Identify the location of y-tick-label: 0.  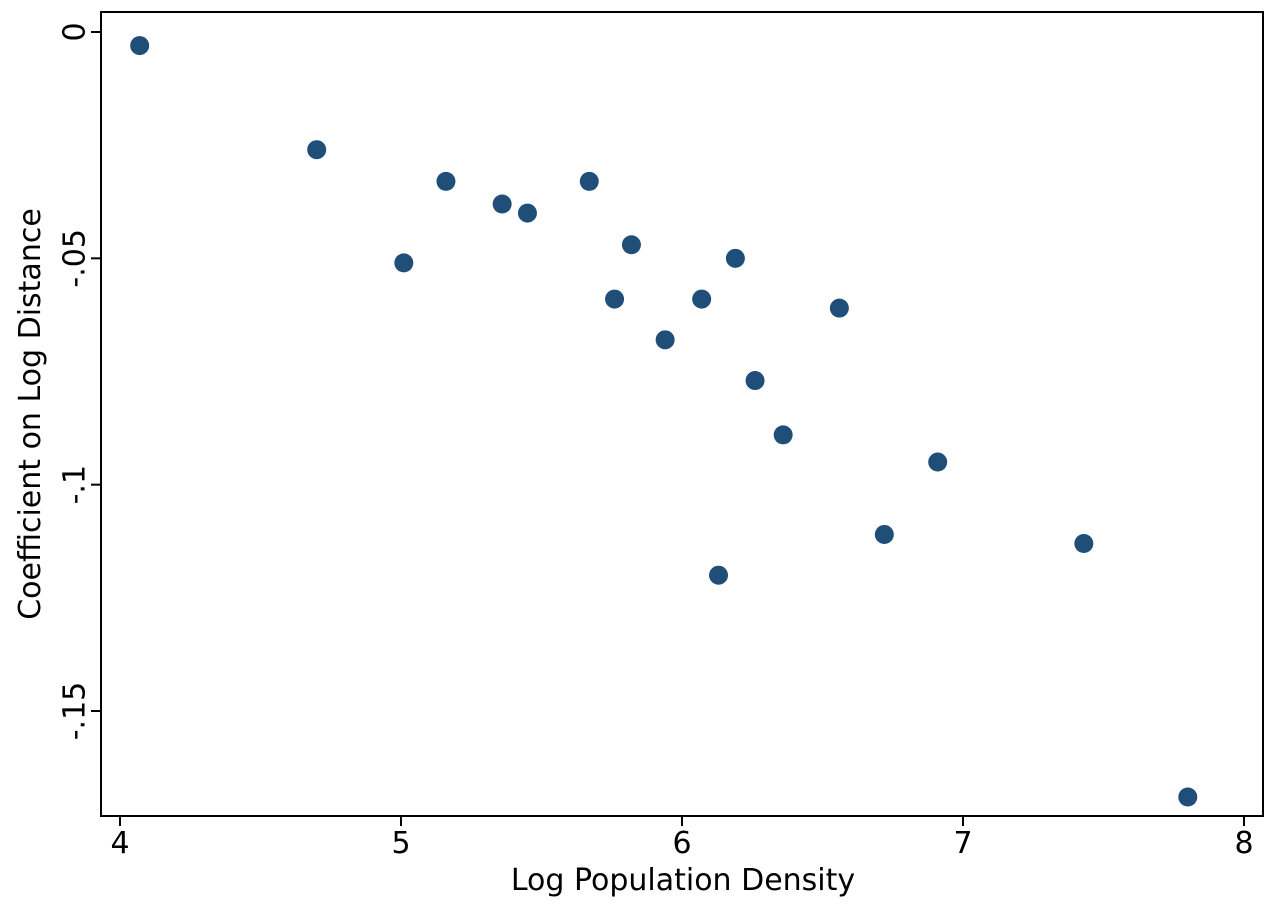
(75, 31).